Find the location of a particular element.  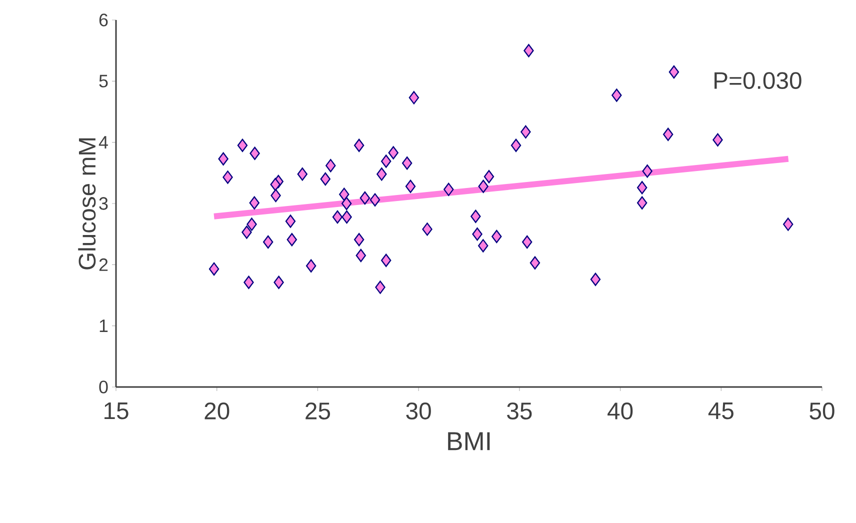

y-tick-label: 2 is located at coordinates (103, 264).